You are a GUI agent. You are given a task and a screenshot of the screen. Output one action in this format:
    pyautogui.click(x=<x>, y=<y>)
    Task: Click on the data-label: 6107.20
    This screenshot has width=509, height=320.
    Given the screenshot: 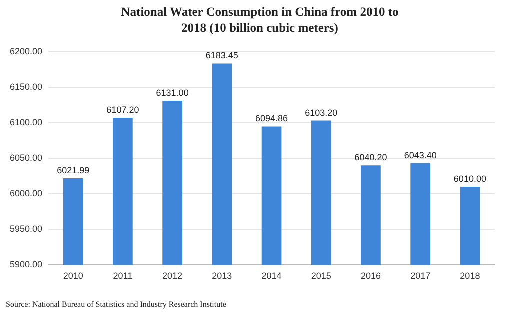 What is the action you would take?
    pyautogui.click(x=123, y=109)
    